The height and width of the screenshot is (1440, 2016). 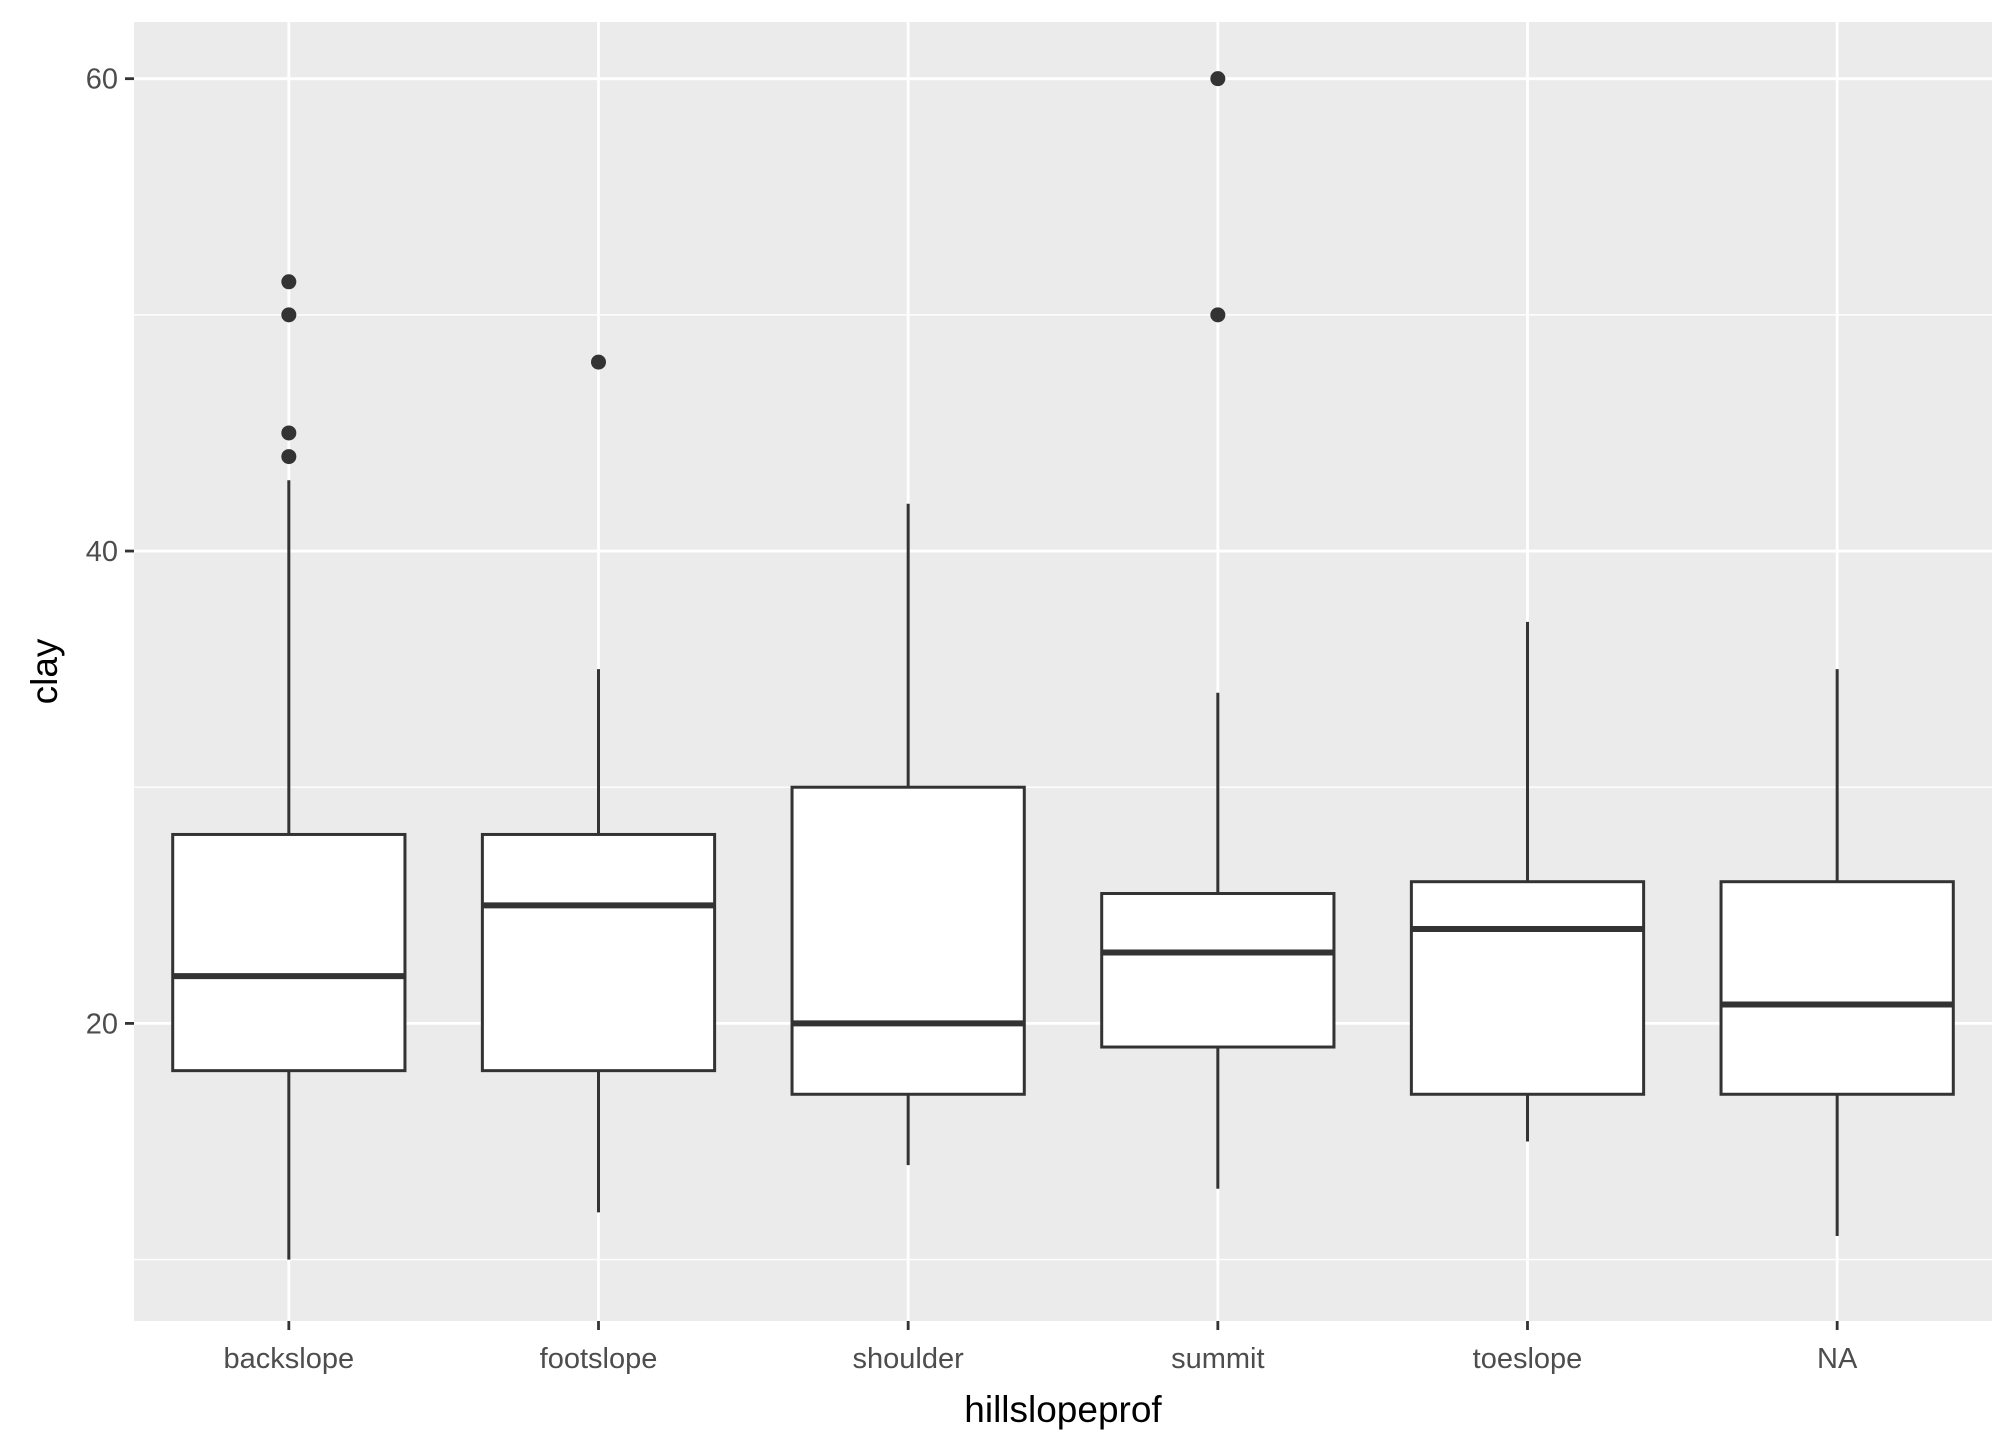 What do you see at coordinates (102, 552) in the screenshot?
I see `y-tick-label: 40` at bounding box center [102, 552].